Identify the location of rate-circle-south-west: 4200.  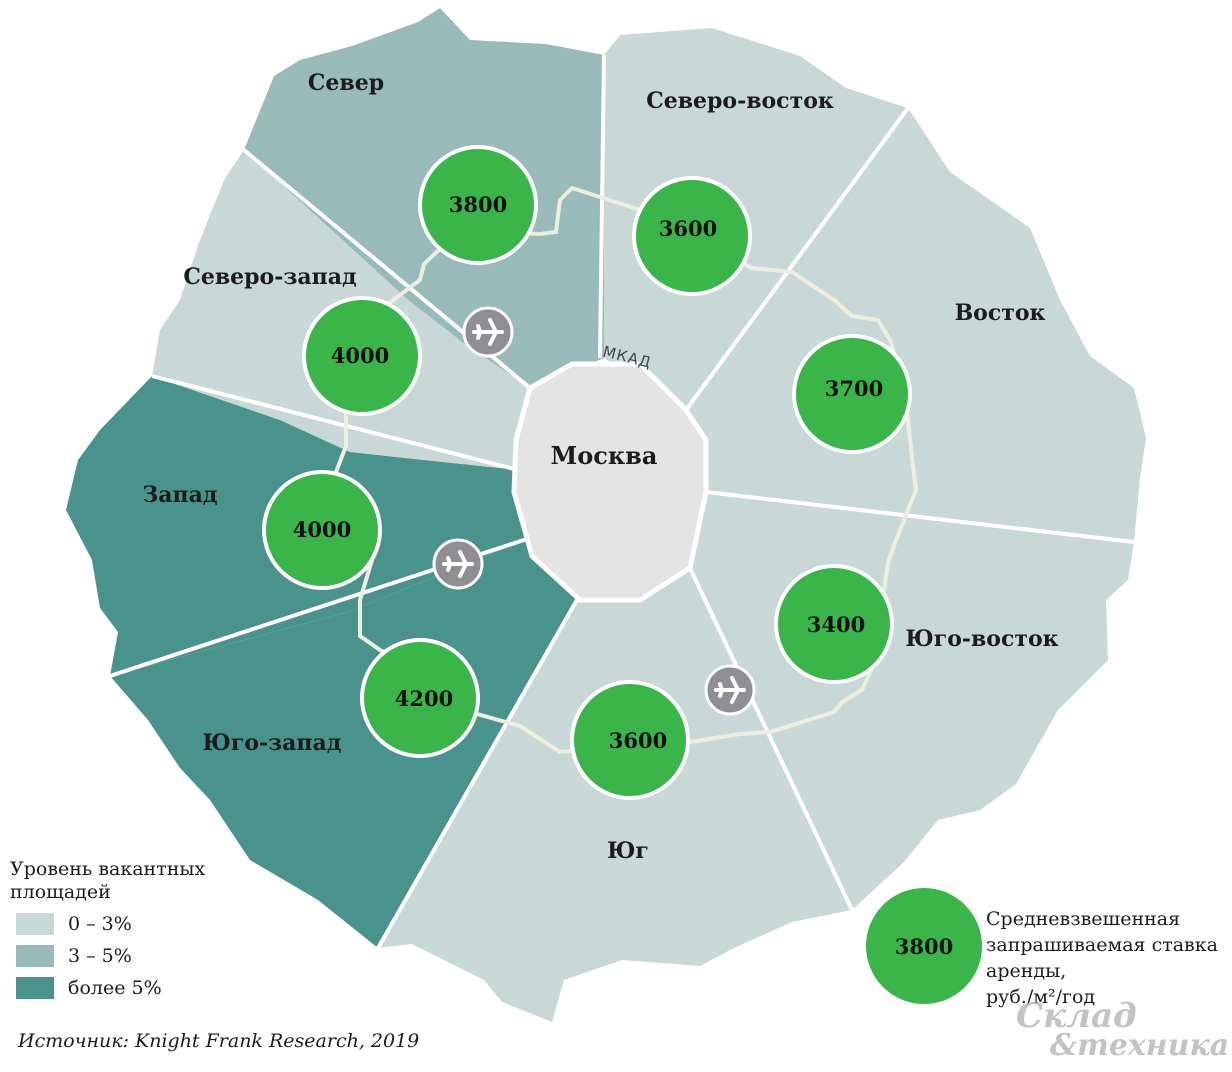
(420, 698).